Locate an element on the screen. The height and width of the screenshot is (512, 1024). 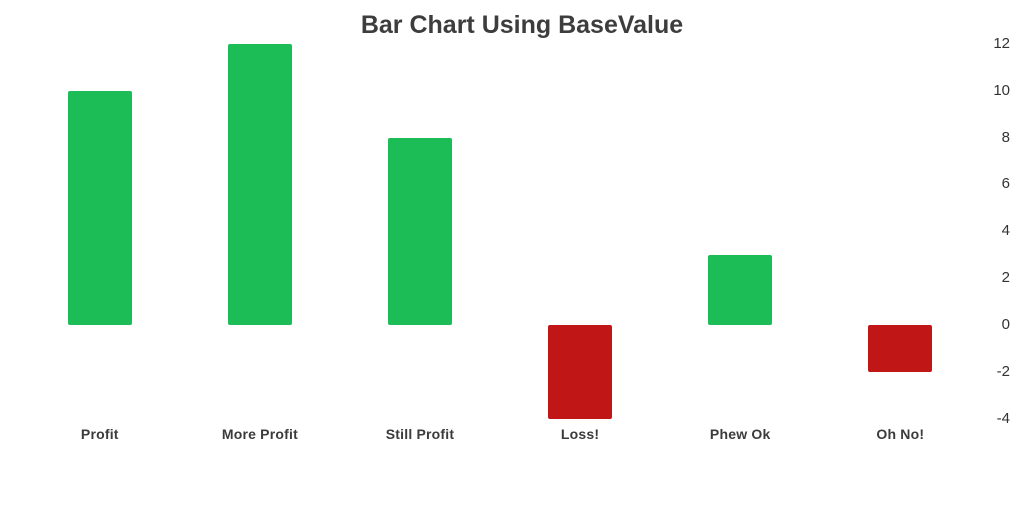
x-tick-label: Oh No! is located at coordinates (900, 434).